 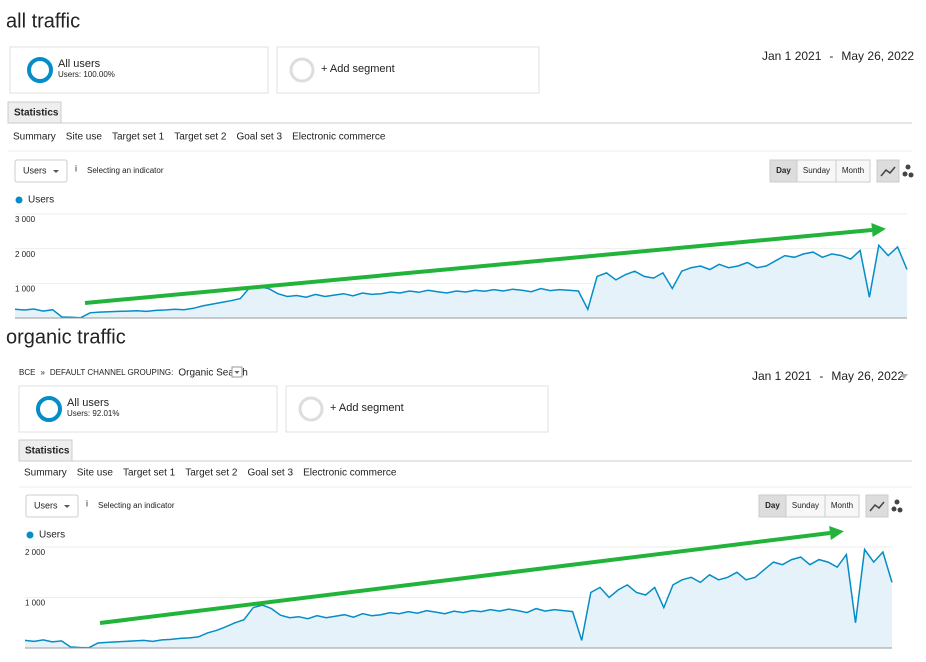 I want to click on dropdown-arrow, so click(x=237, y=372).